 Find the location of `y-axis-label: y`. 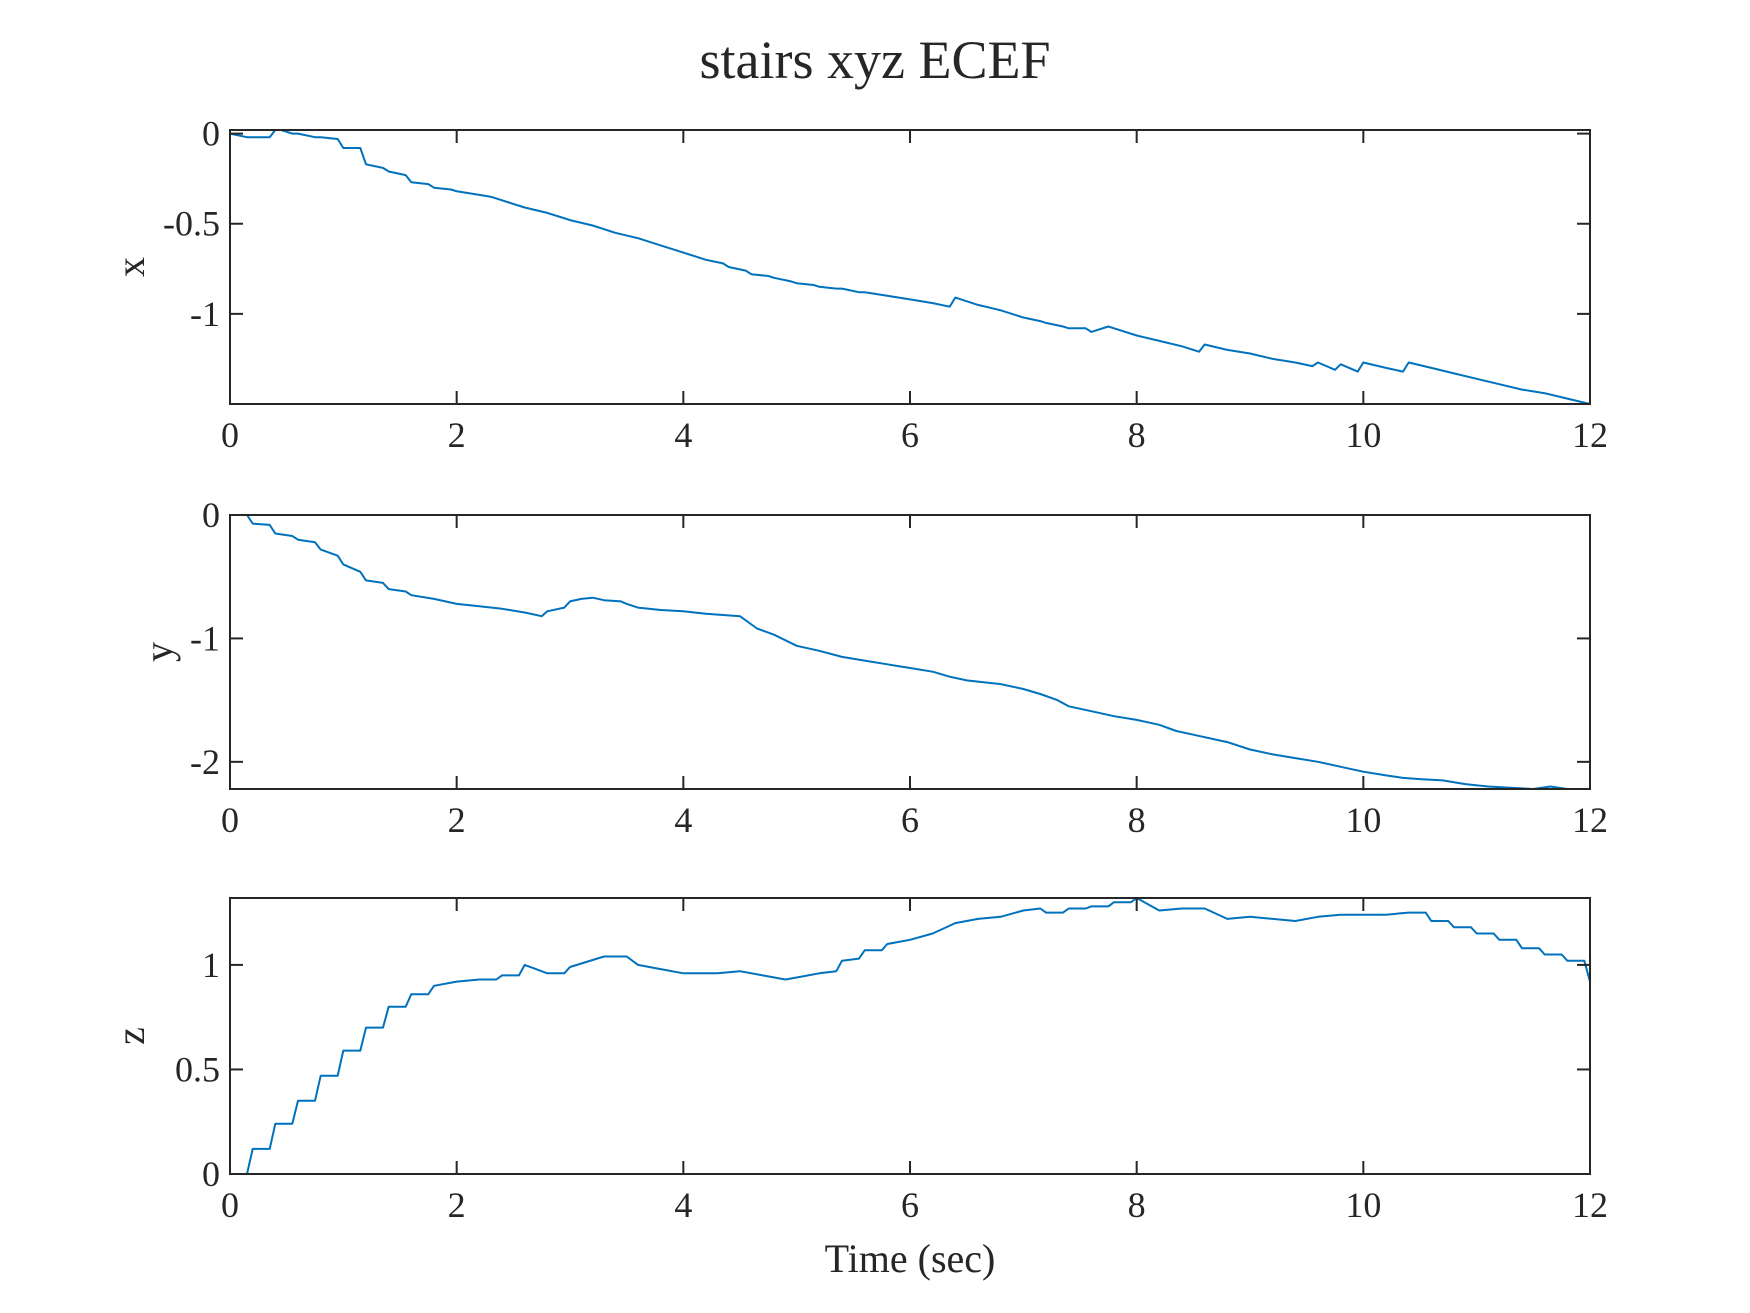

y-axis-label: y is located at coordinates (158, 652).